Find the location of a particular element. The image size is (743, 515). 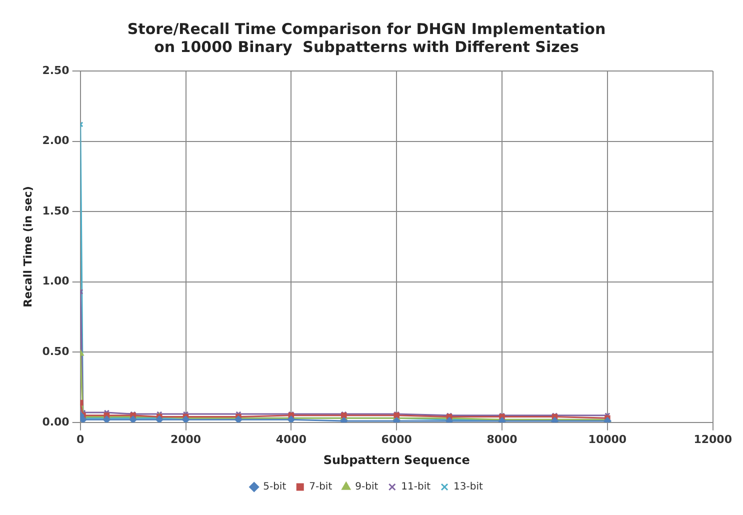

y-tick-label: 1.00 is located at coordinates (56, 281).